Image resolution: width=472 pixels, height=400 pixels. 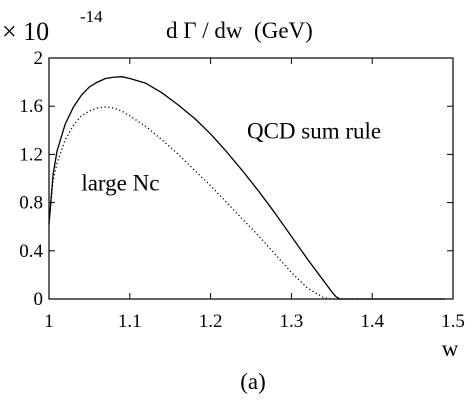 I want to click on scale-exponent: -14, so click(x=91, y=16).